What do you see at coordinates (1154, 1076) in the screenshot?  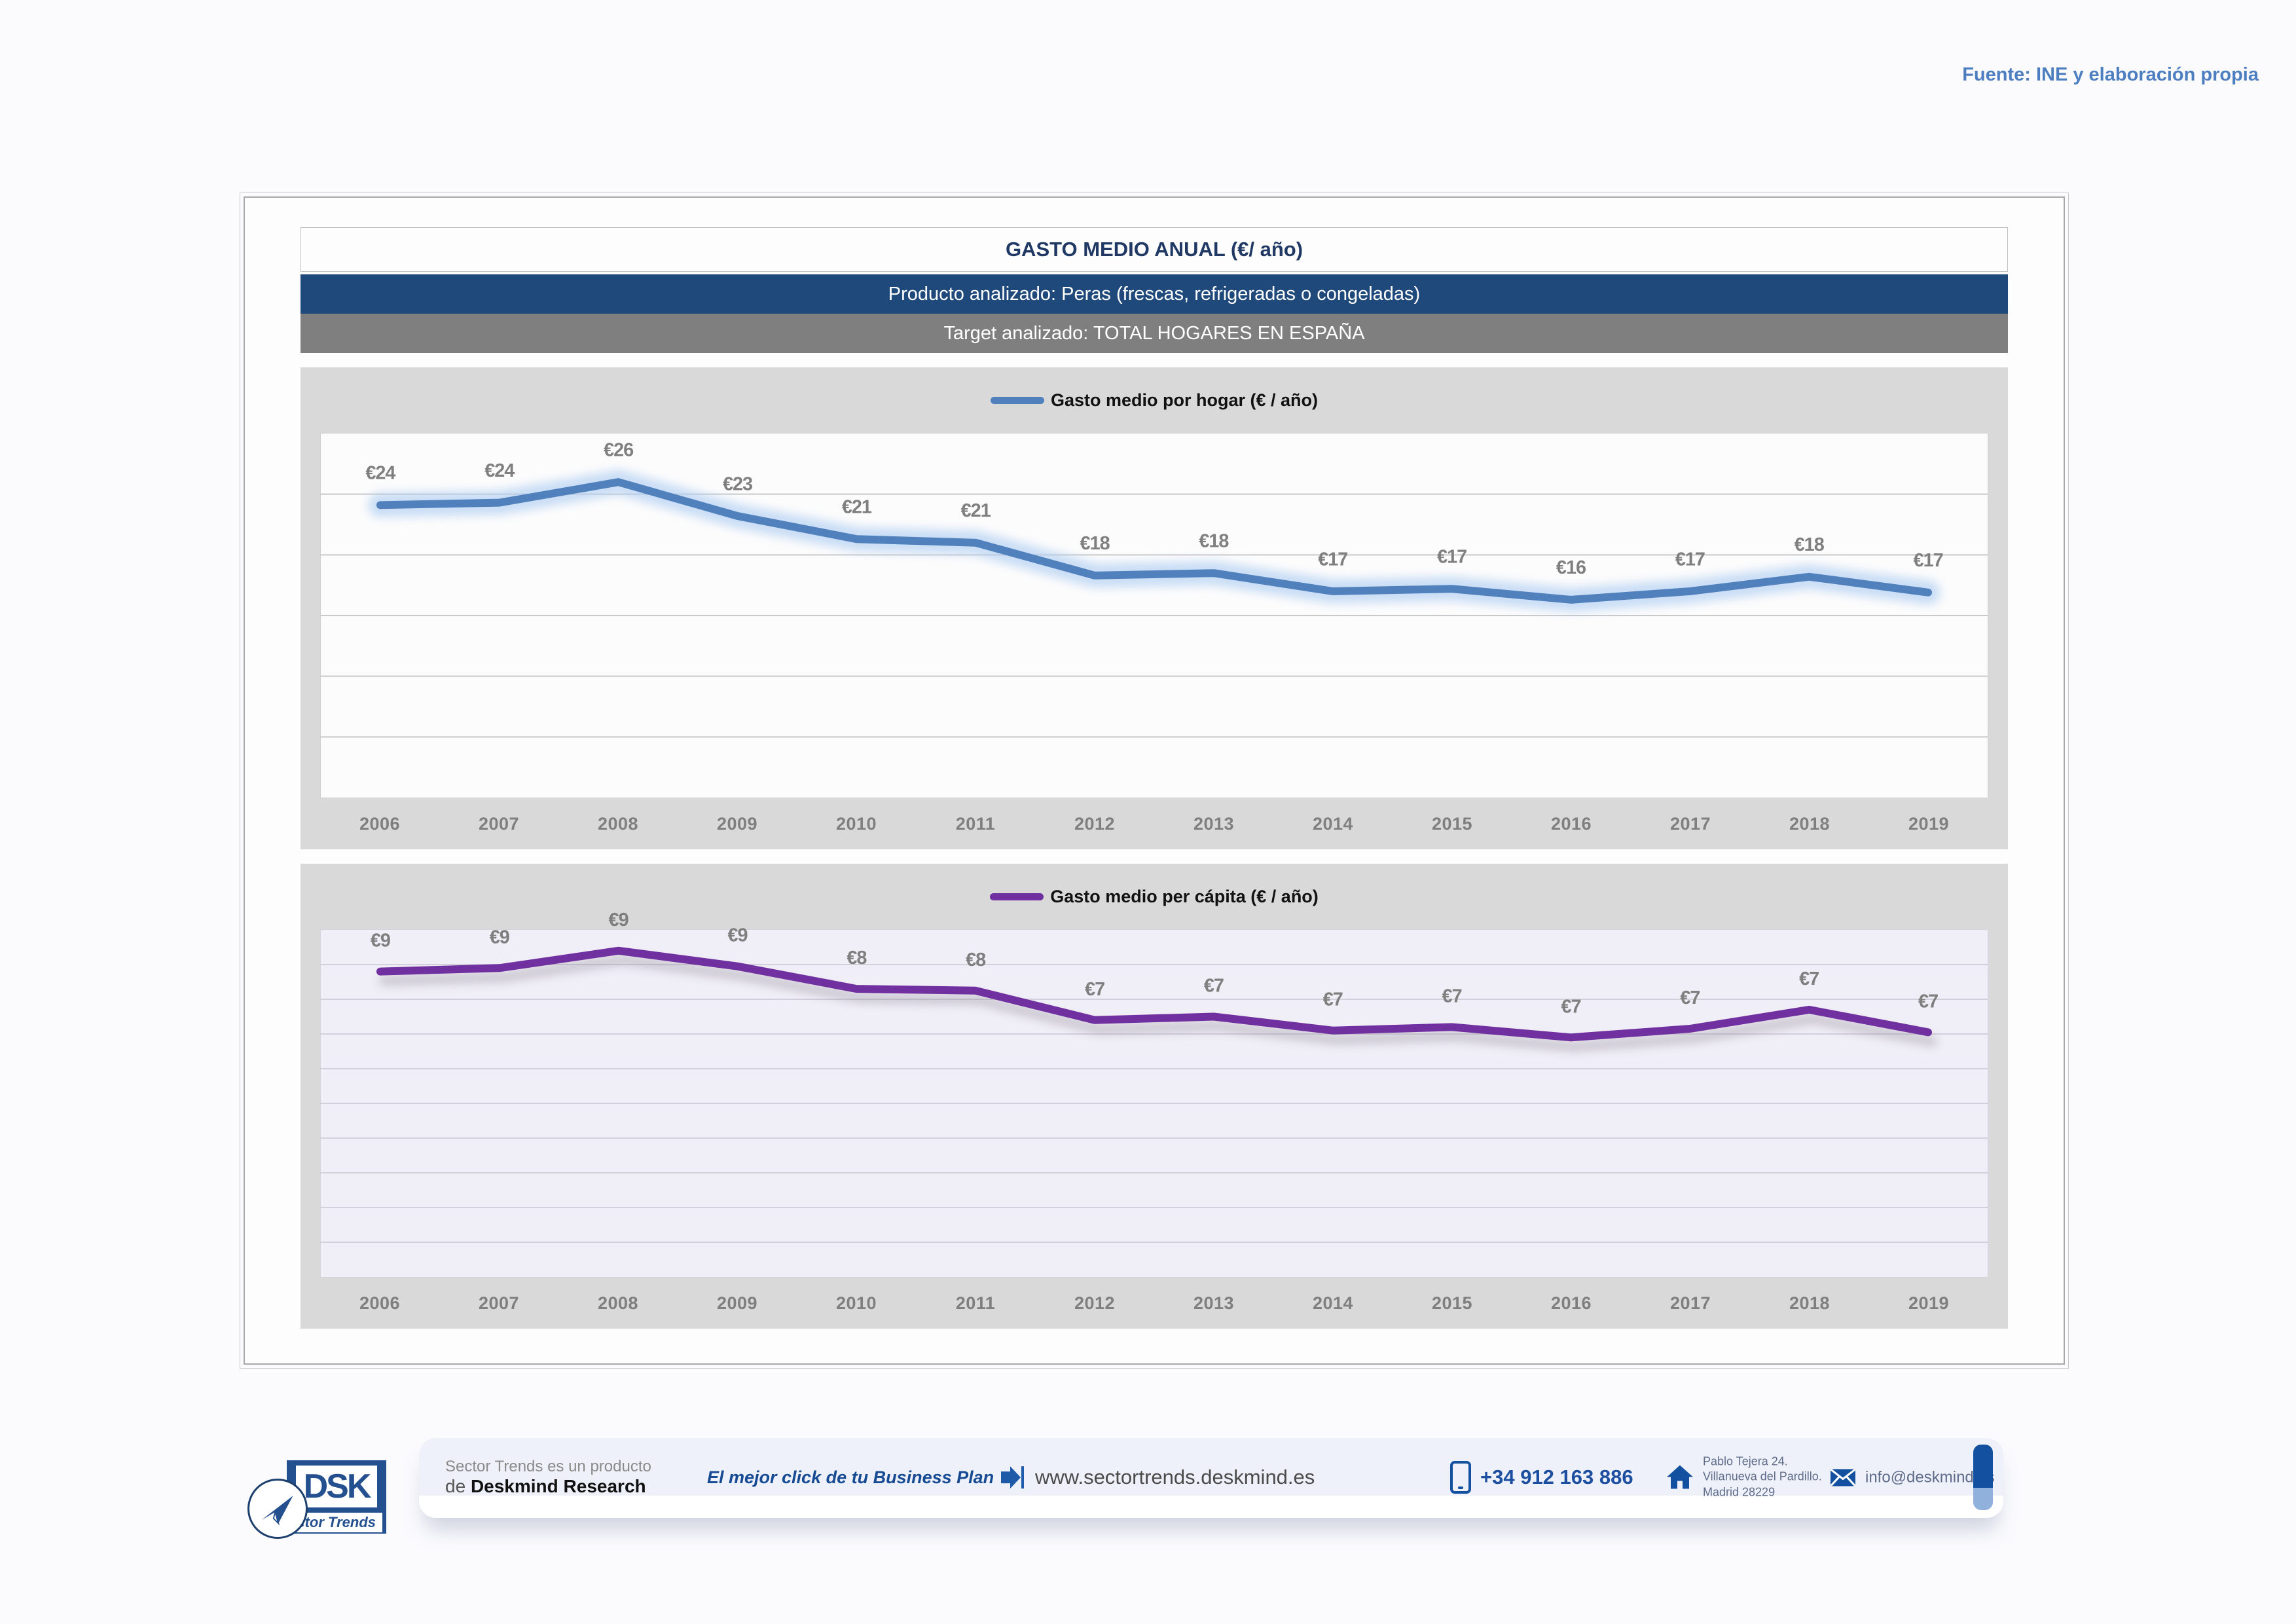 I see `chart-capita-svg: €9 €9 €9 €9 €8 €8 €7 €7 €7 €7 €7 €7 €7 €7` at bounding box center [1154, 1076].